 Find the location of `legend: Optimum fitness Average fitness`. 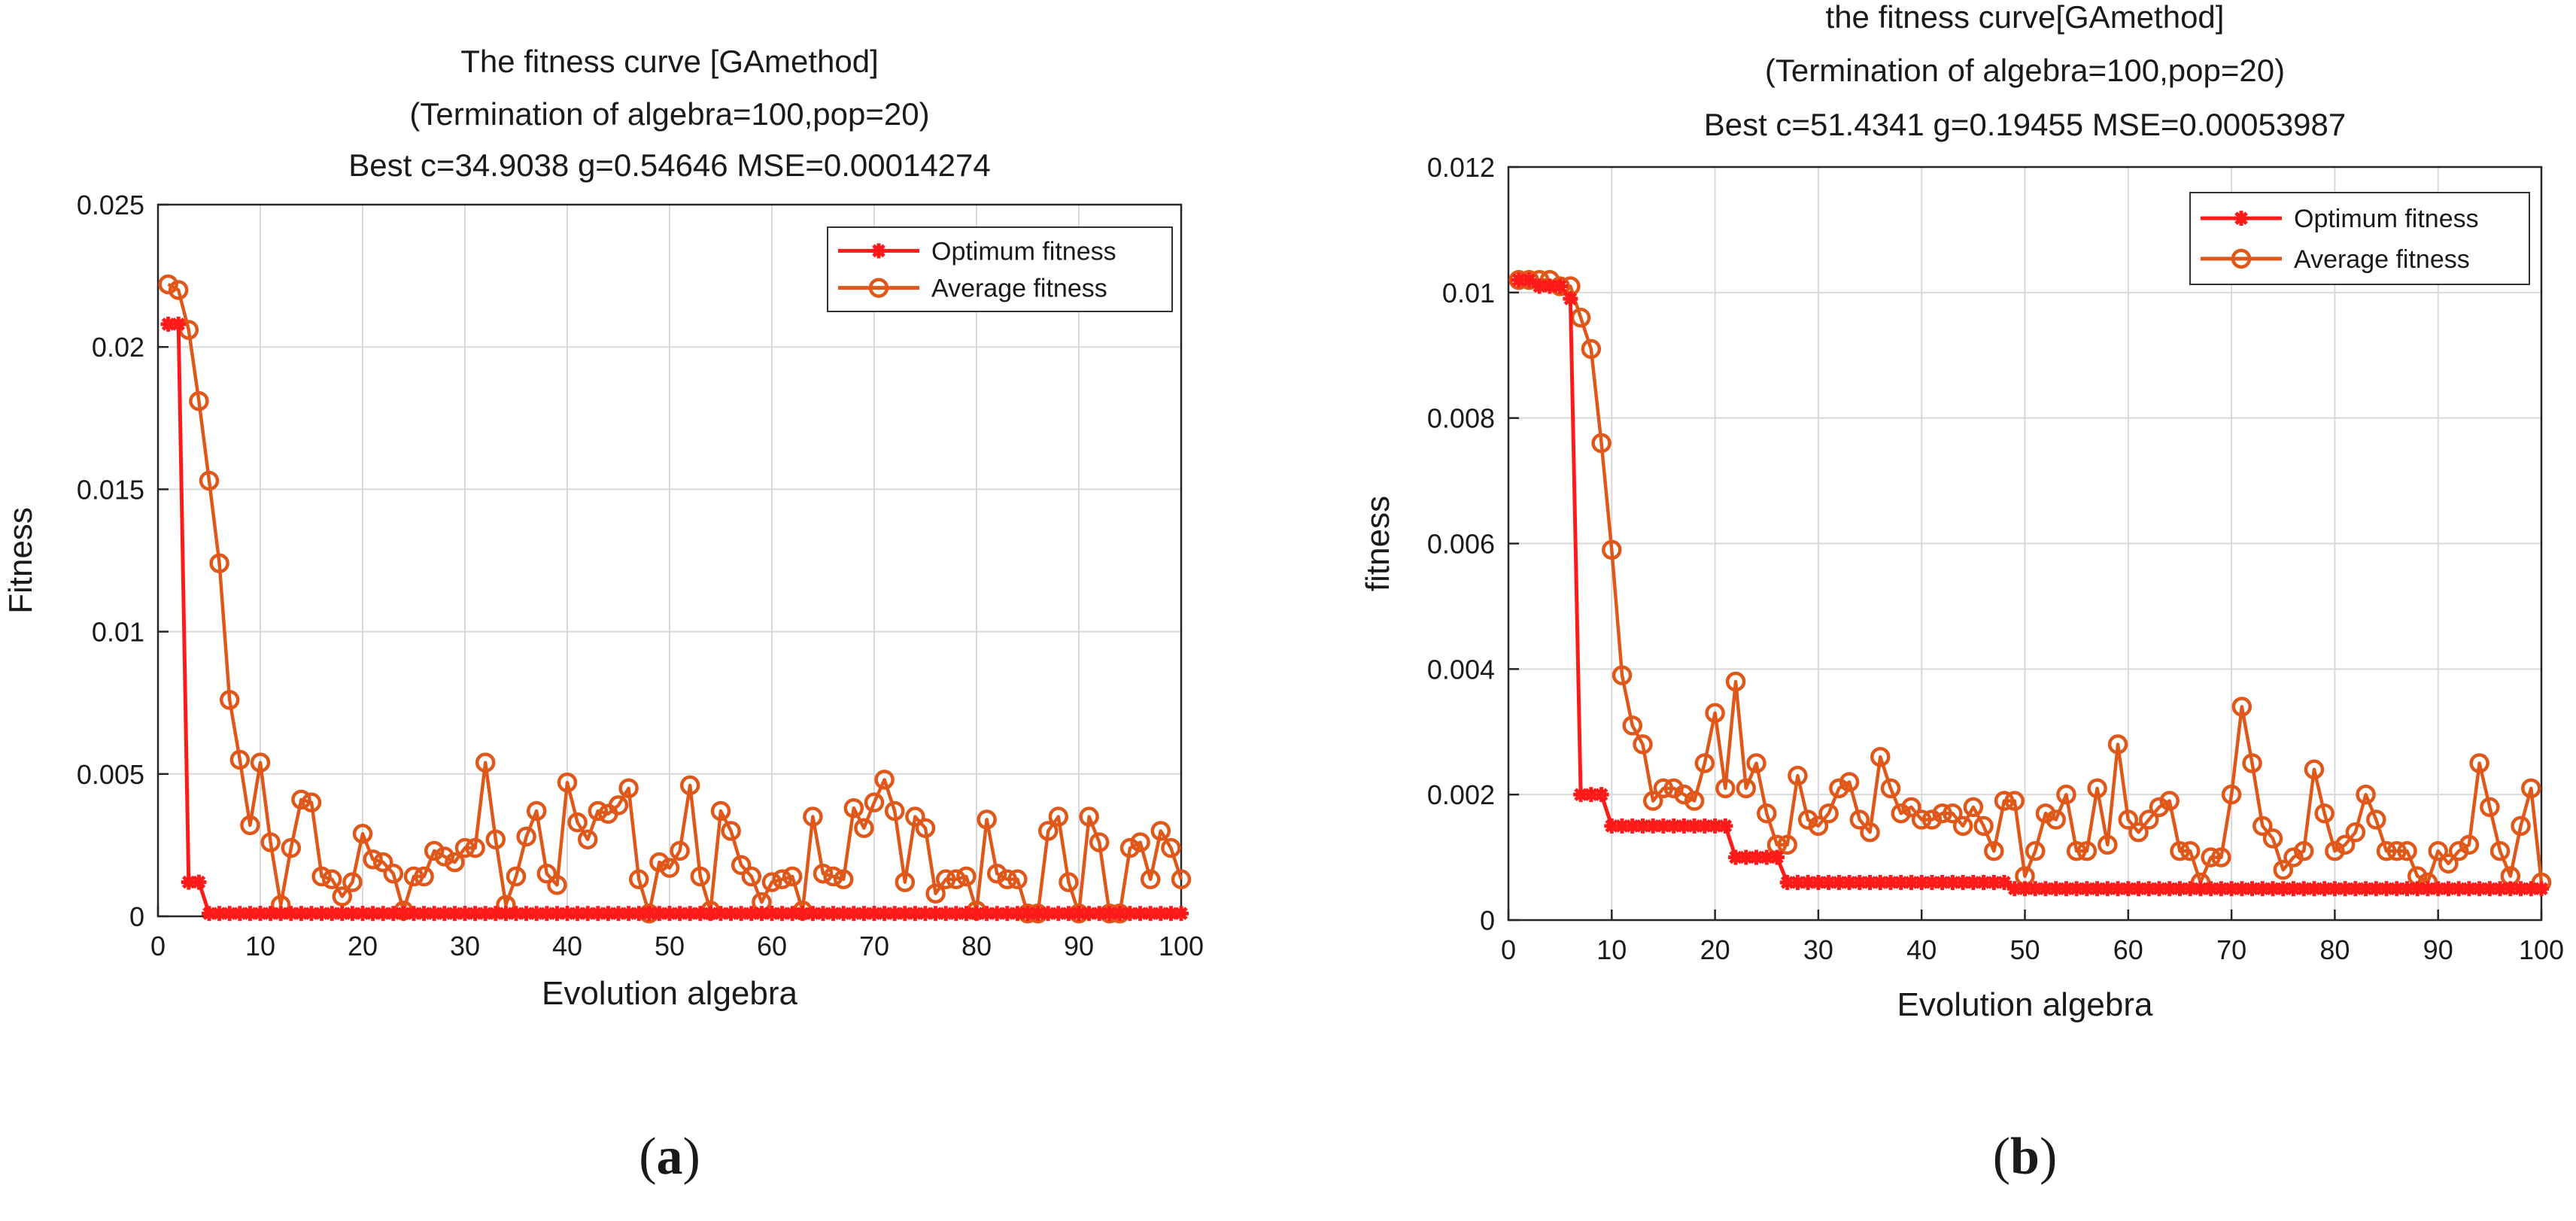

legend: Optimum fitness Average fitness is located at coordinates (2359, 238).